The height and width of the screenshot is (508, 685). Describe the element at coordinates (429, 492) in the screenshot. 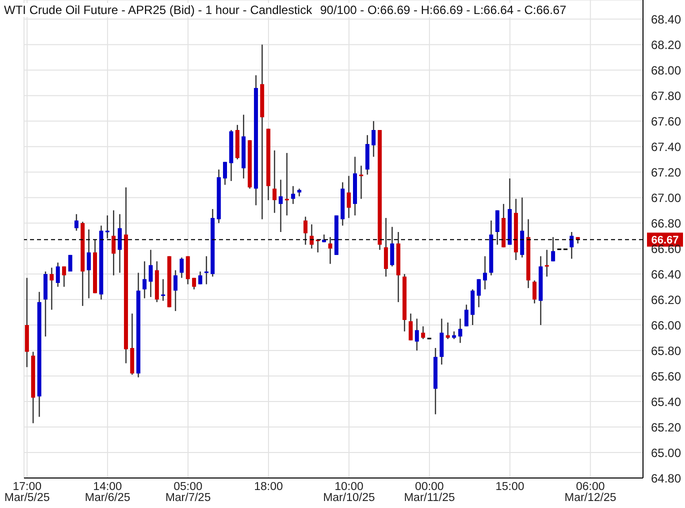

I see `x-tick-label: 00:00 Mar/11/25` at that location.